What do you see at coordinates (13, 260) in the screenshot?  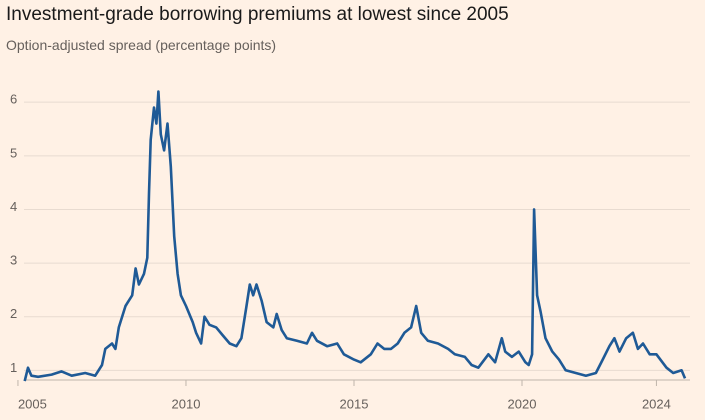 I see `y-tick-label: 3` at bounding box center [13, 260].